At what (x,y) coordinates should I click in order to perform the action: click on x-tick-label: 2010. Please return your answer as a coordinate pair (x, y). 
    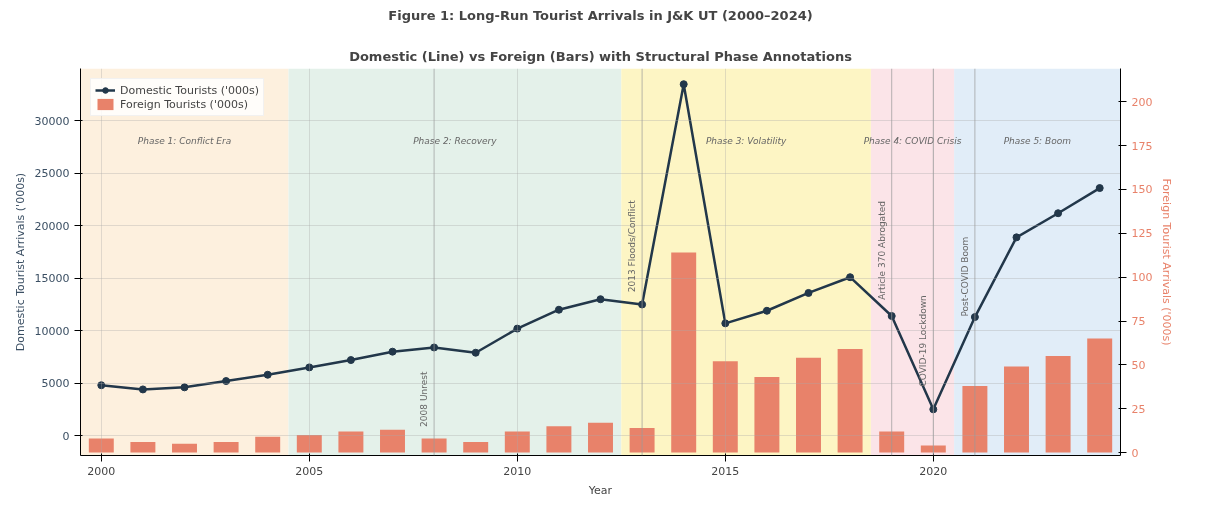
    Looking at the image, I should click on (517, 471).